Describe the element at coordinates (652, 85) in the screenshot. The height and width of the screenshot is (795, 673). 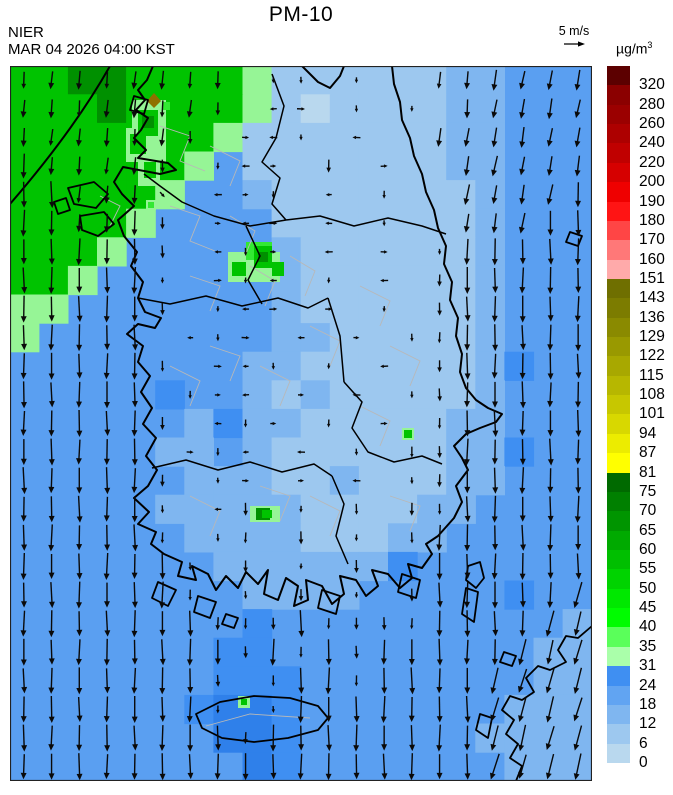
I see `colorbar-tick-label: 320` at that location.